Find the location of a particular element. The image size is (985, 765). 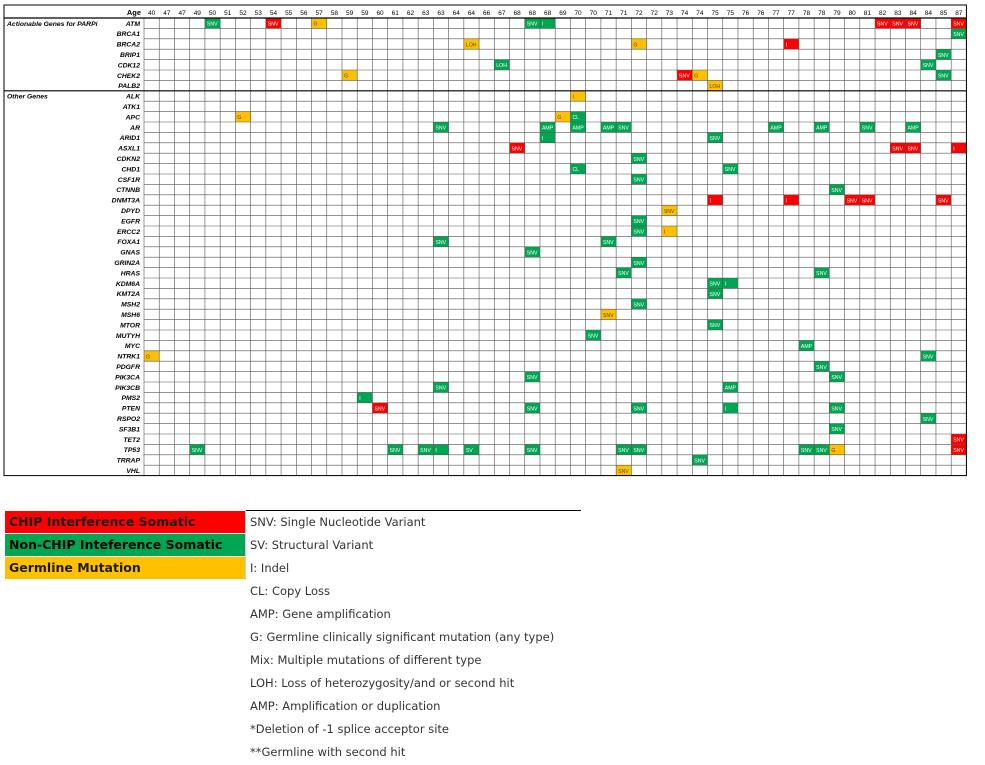

mutation-label: SV is located at coordinates (469, 451).